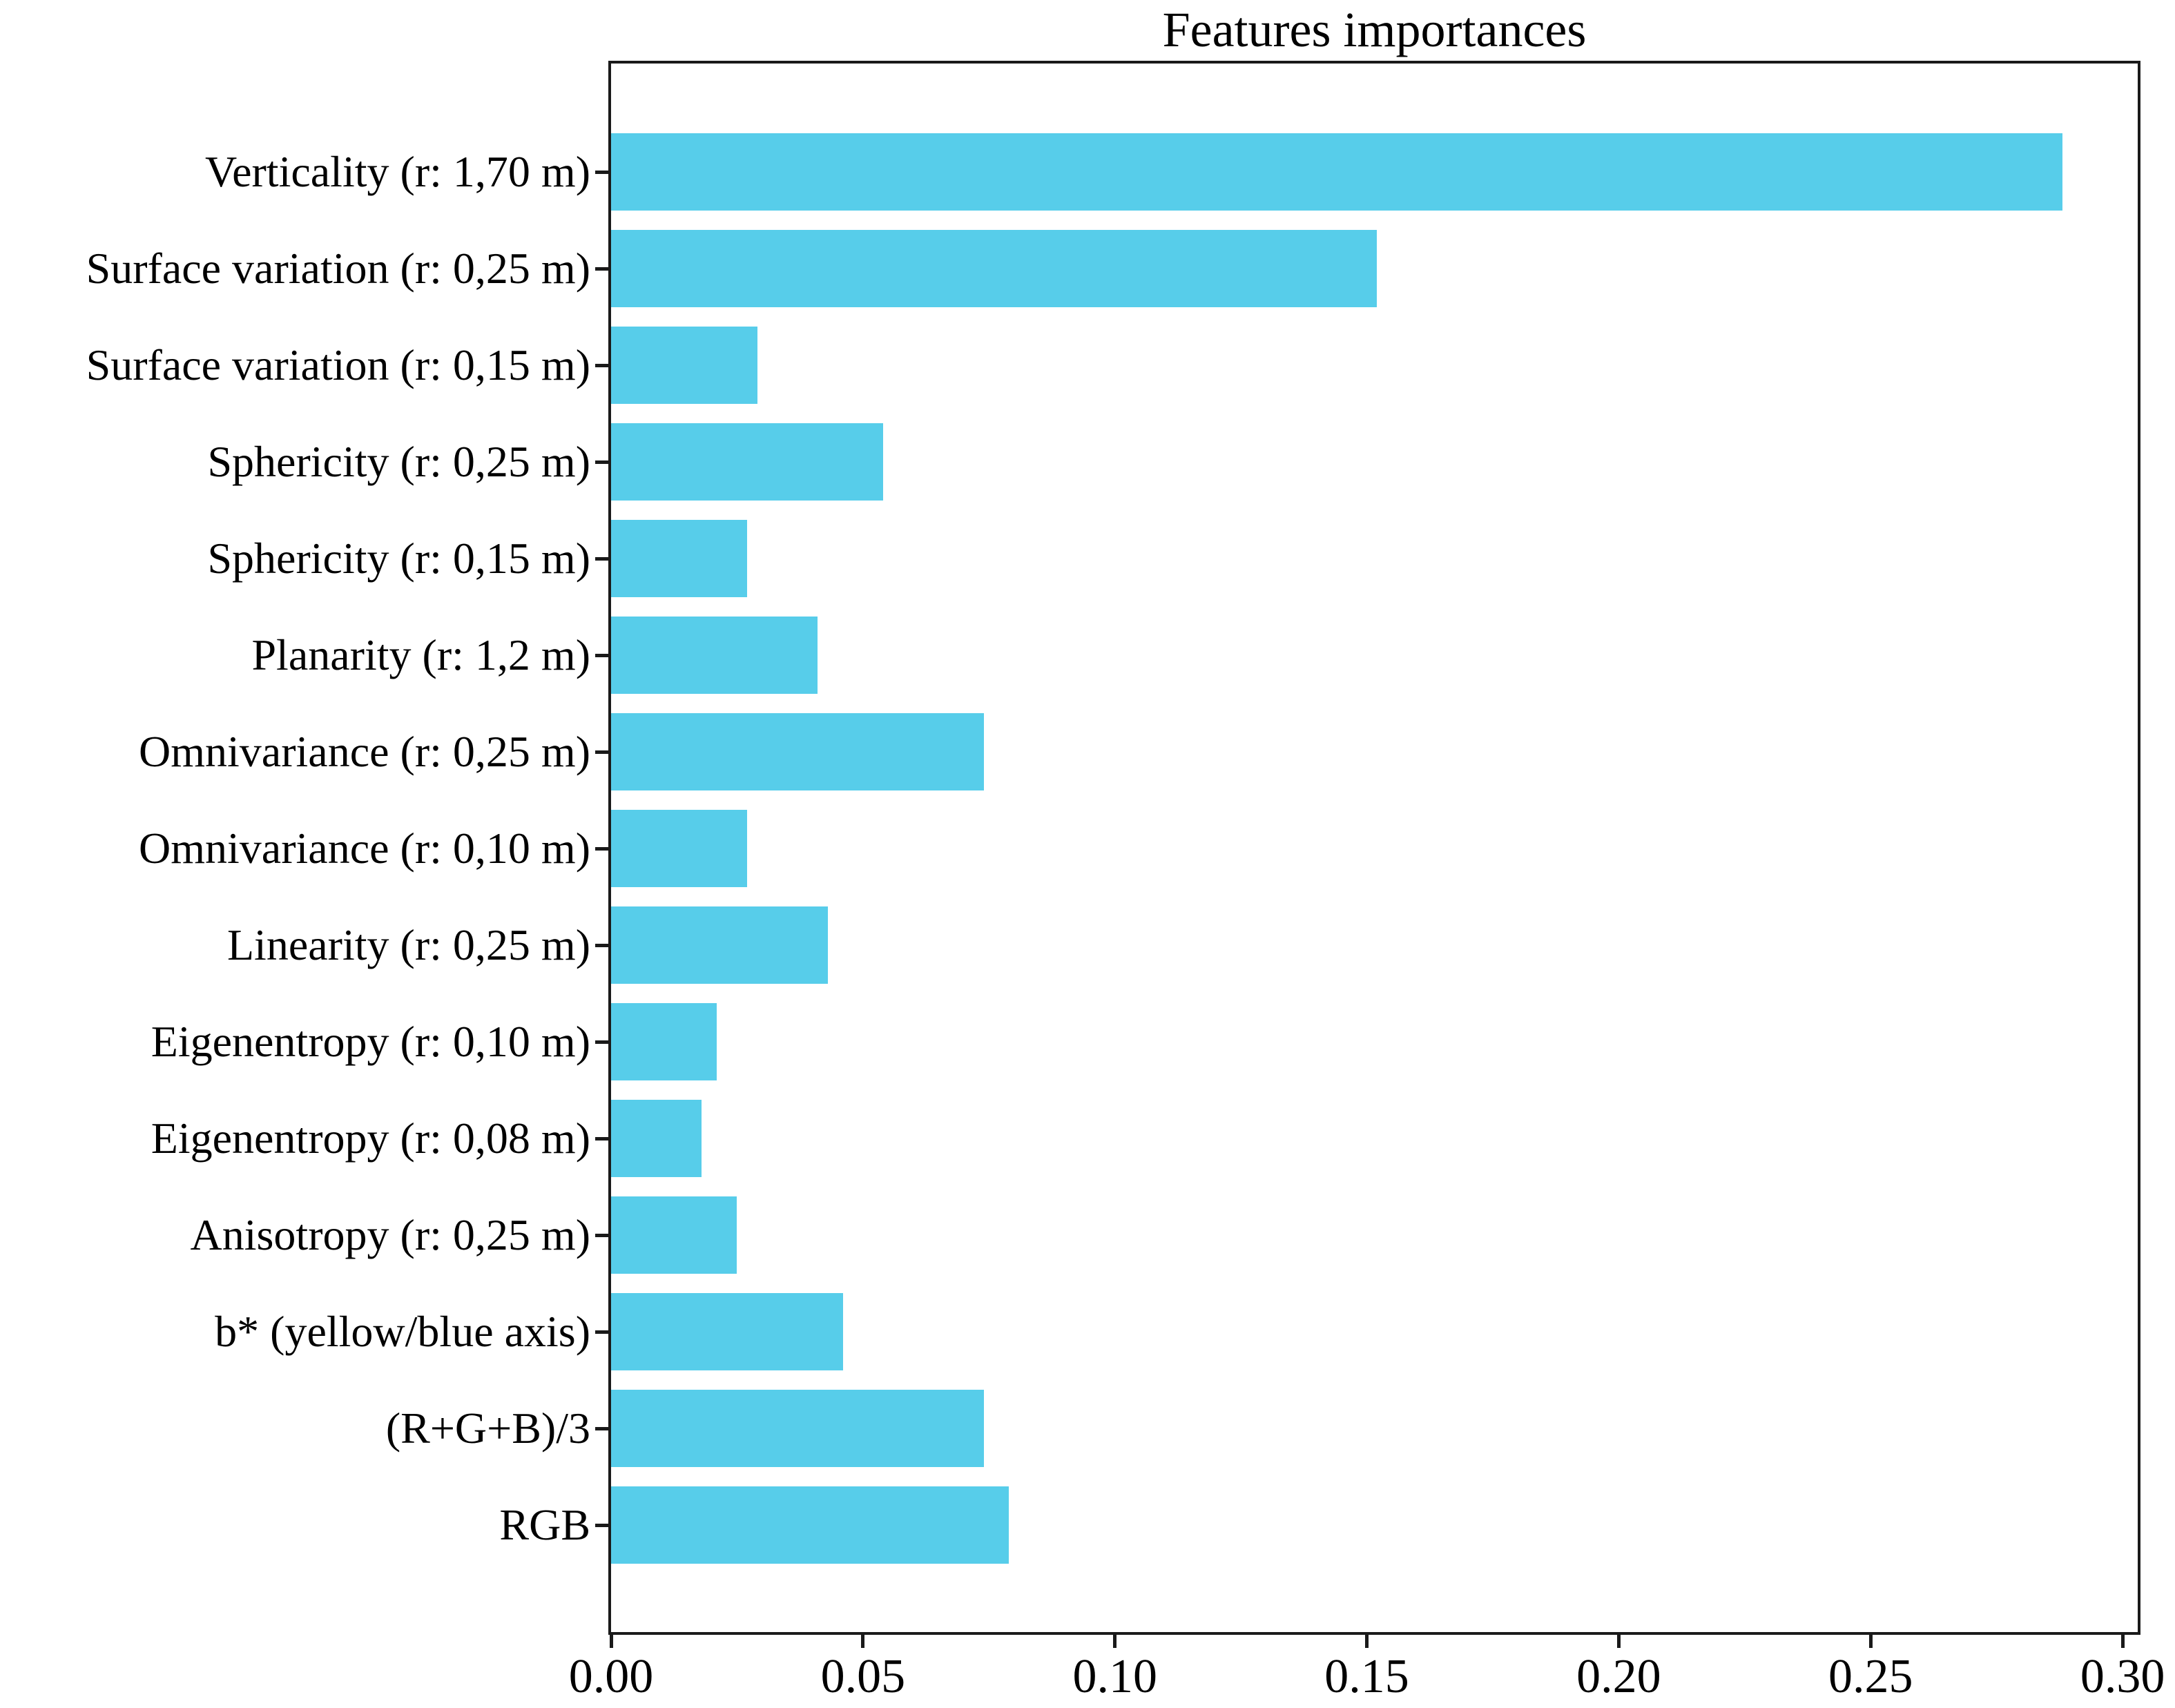 The height and width of the screenshot is (1708, 2175). I want to click on category-label: Linearity (r: 0,25 m), so click(408, 944).